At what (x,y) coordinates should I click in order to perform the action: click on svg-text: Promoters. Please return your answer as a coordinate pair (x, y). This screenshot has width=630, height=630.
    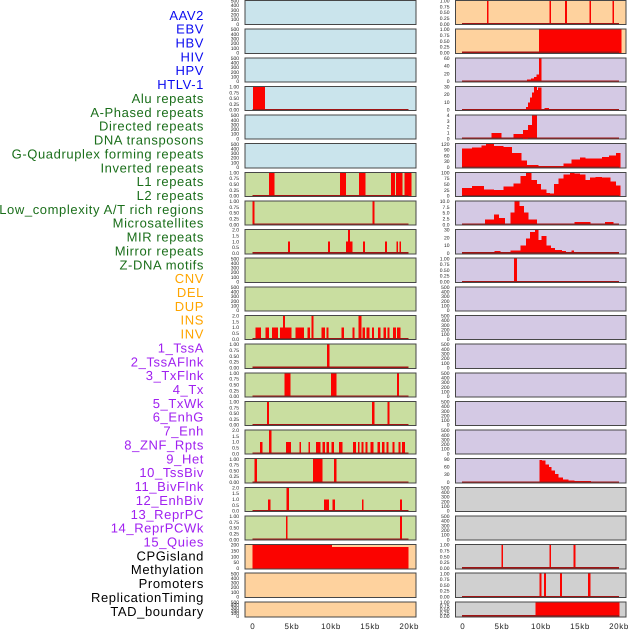
    Looking at the image, I should click on (171, 583).